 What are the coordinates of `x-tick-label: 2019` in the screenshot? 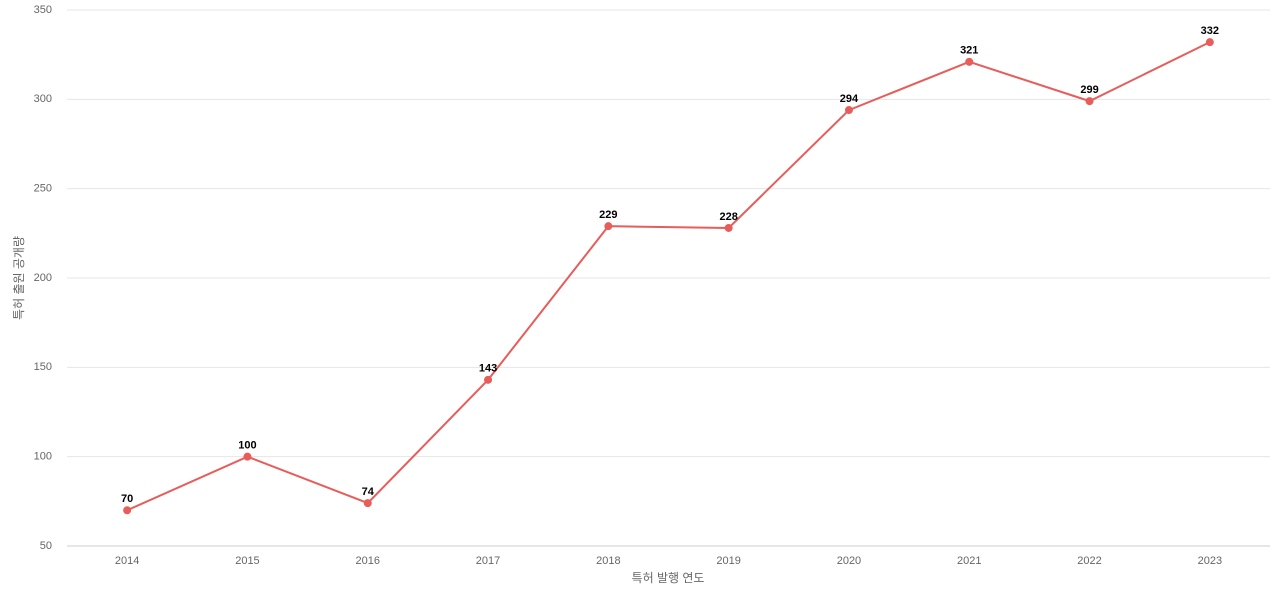 It's located at (728, 561).